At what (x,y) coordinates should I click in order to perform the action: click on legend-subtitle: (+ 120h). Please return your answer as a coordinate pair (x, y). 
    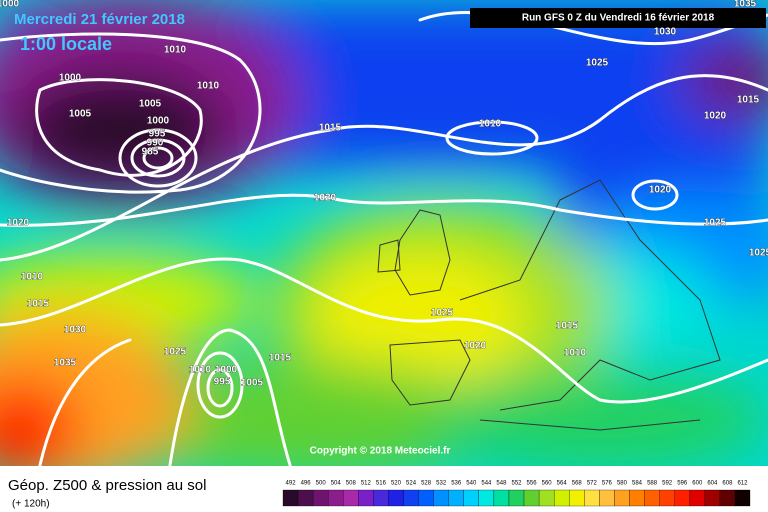
    Looking at the image, I should click on (31, 504).